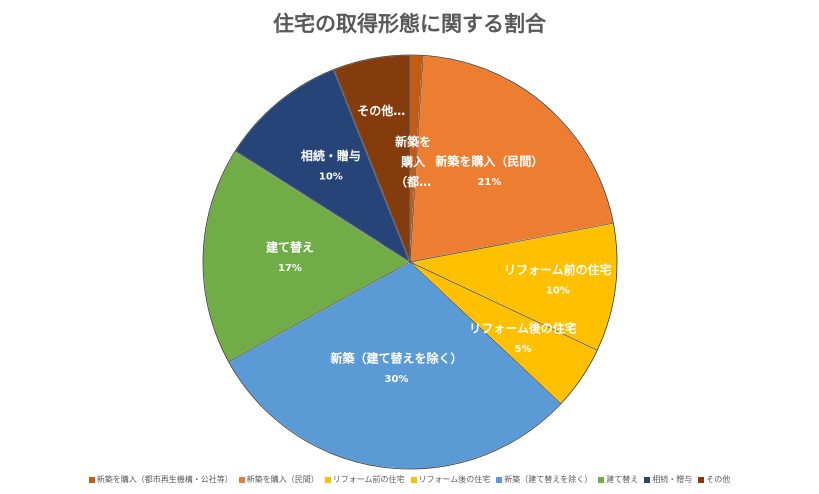 The height and width of the screenshot is (494, 819). I want to click on legend-label: リフォーム前の住宅, so click(368, 479).